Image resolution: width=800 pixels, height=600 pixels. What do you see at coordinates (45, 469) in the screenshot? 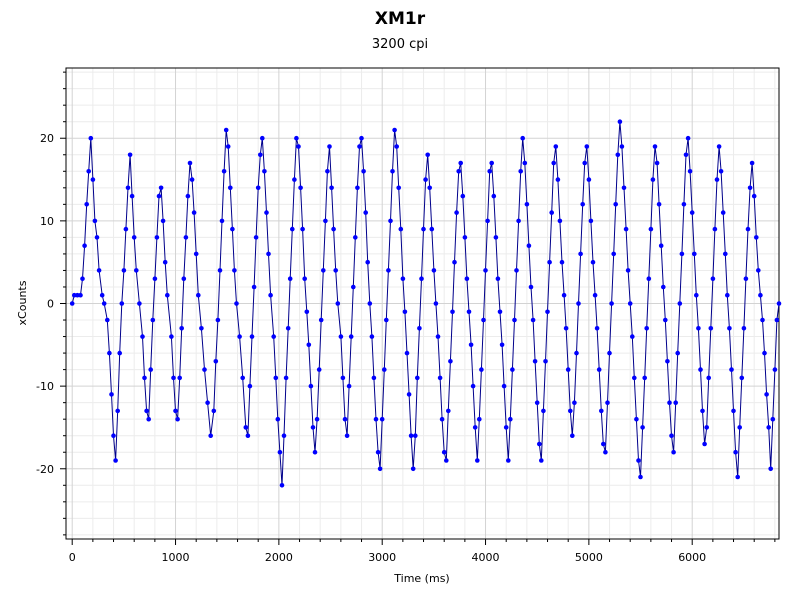
I see `y-tick-label: -20` at bounding box center [45, 469].